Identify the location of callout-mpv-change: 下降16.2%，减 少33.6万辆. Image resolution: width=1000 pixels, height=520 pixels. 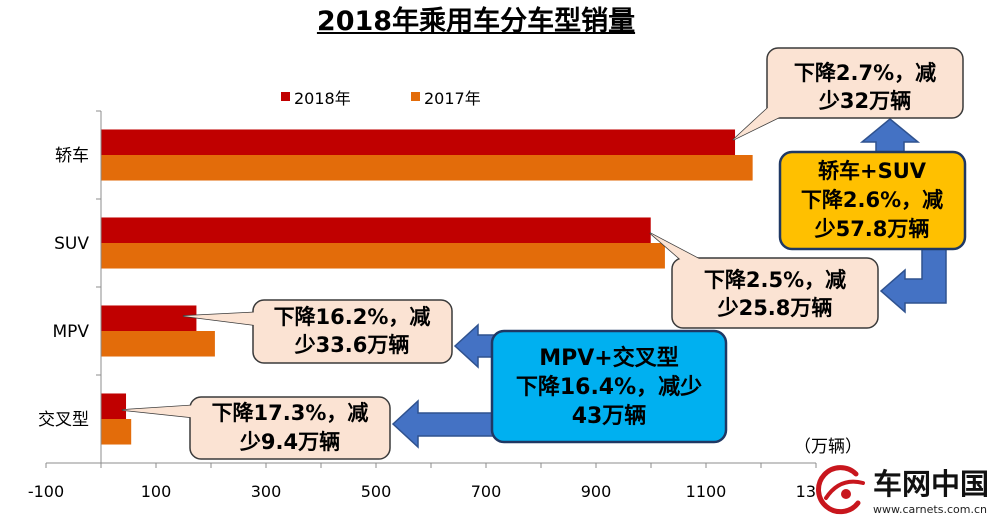
(317, 331).